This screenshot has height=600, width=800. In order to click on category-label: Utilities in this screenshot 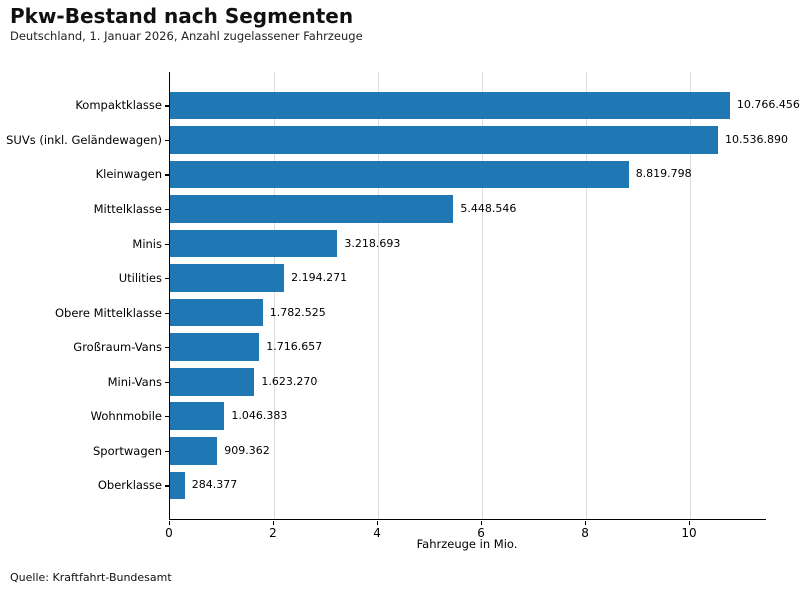, I will do `click(140, 278)`.